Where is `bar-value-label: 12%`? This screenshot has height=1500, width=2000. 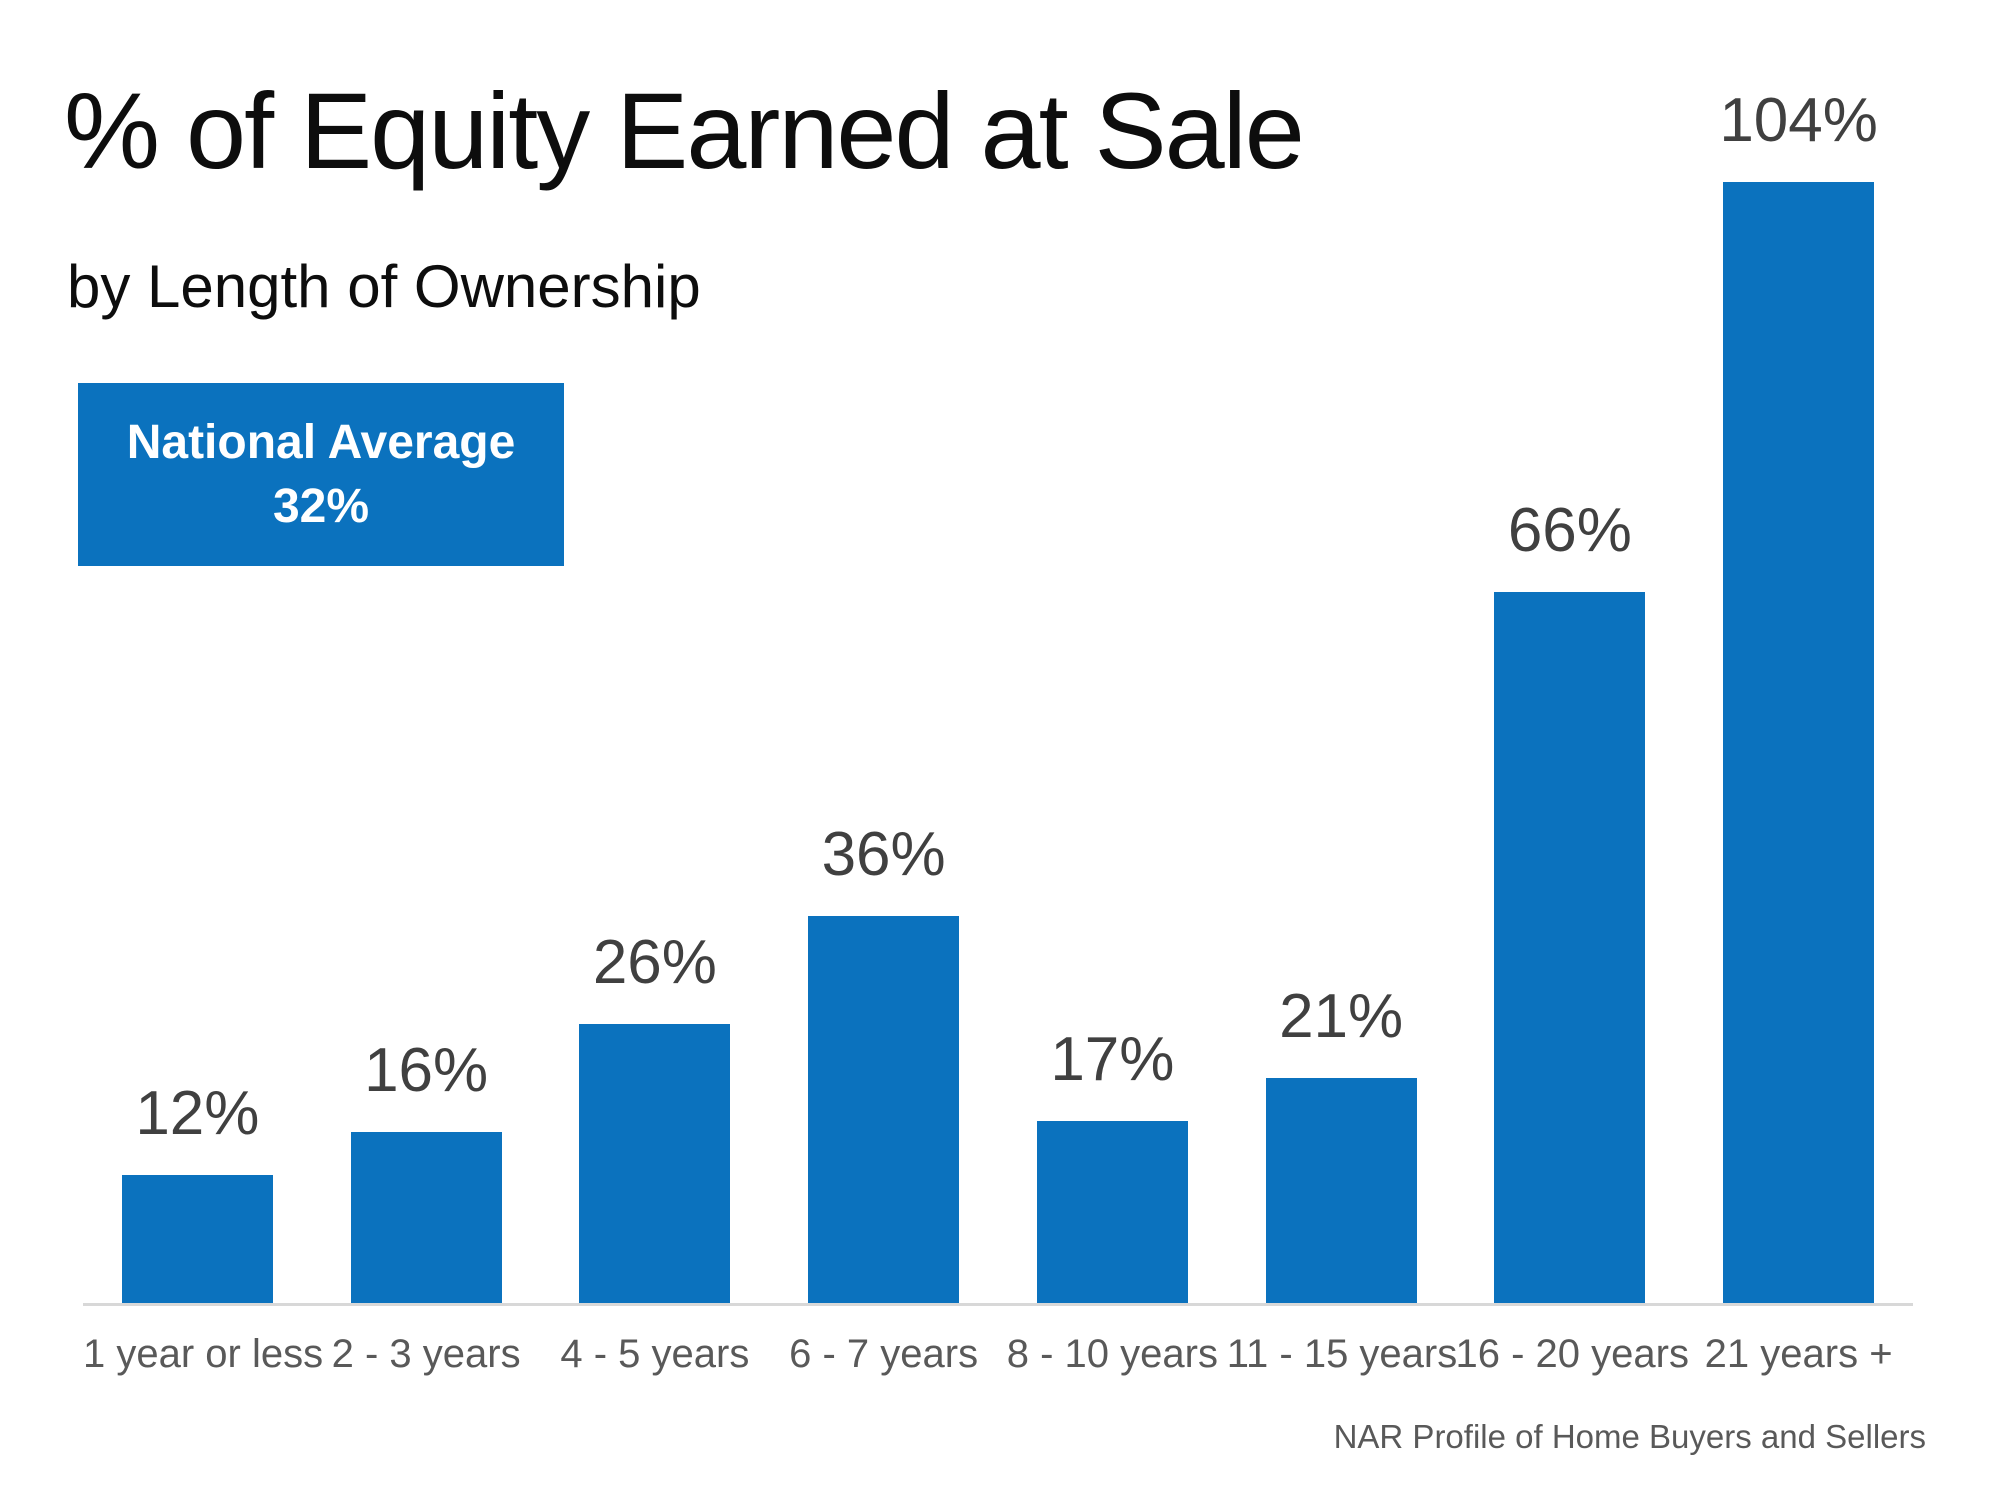 bar-value-label: 12% is located at coordinates (197, 1113).